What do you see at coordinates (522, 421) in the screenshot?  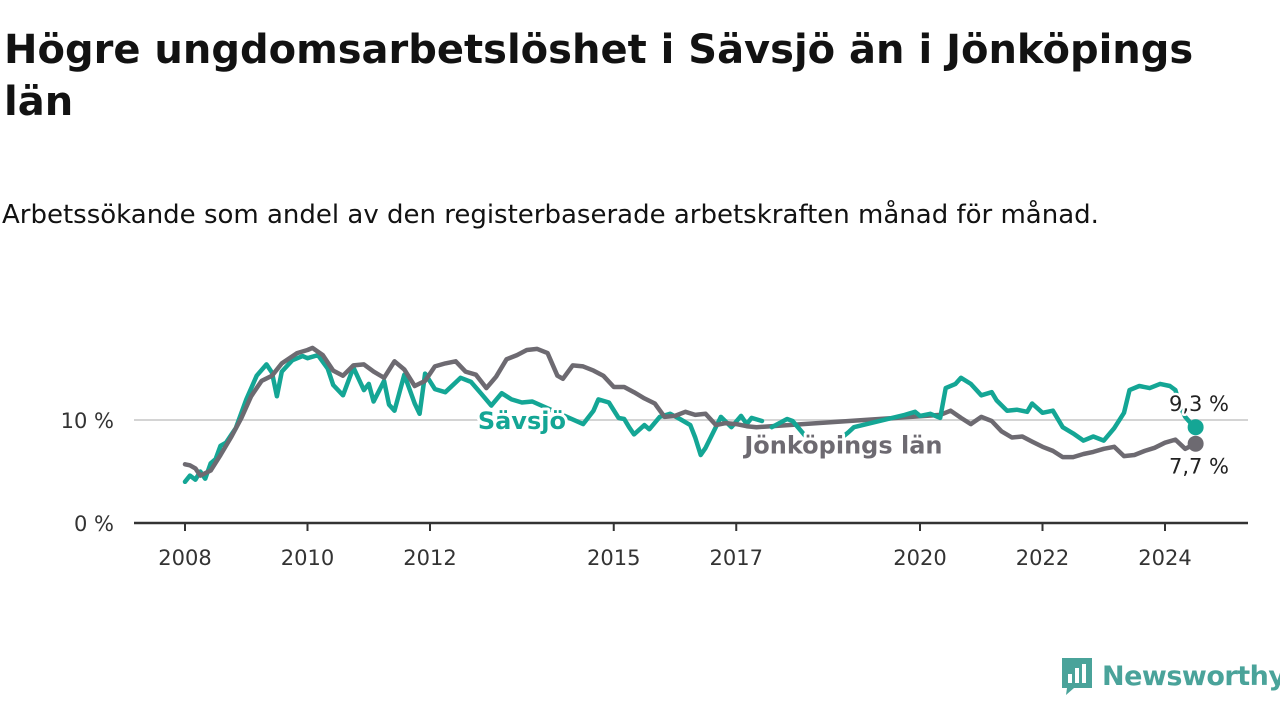 I see `series-label-savsjo: Sävsjö` at bounding box center [522, 421].